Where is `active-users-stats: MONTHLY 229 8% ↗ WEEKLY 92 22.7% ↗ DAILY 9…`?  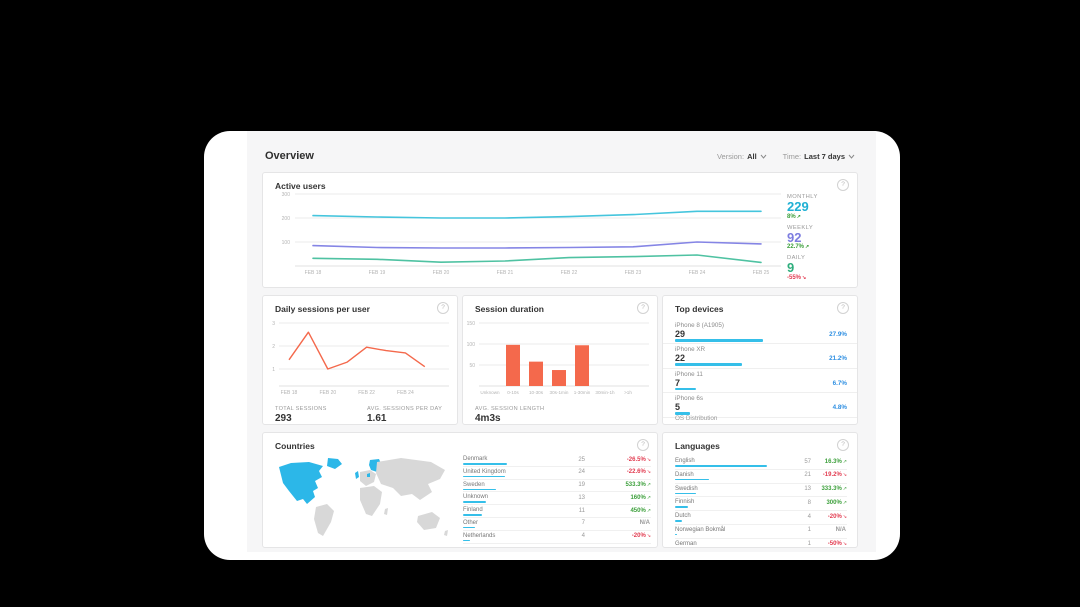 active-users-stats: MONTHLY 229 8% ↗ WEEKLY 92 22.7% ↗ DAILY 9… is located at coordinates (817, 240).